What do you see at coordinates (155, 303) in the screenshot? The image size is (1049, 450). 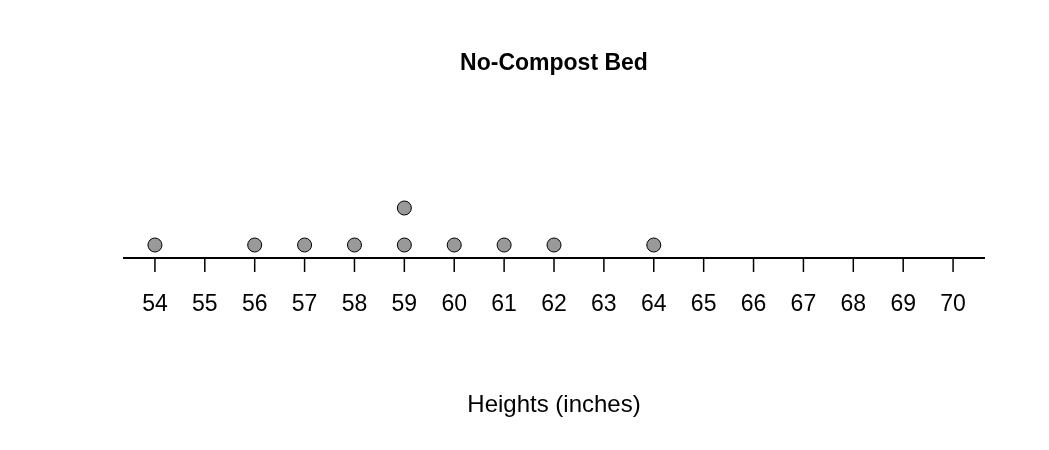 I see `x-tick-label: 54` at bounding box center [155, 303].